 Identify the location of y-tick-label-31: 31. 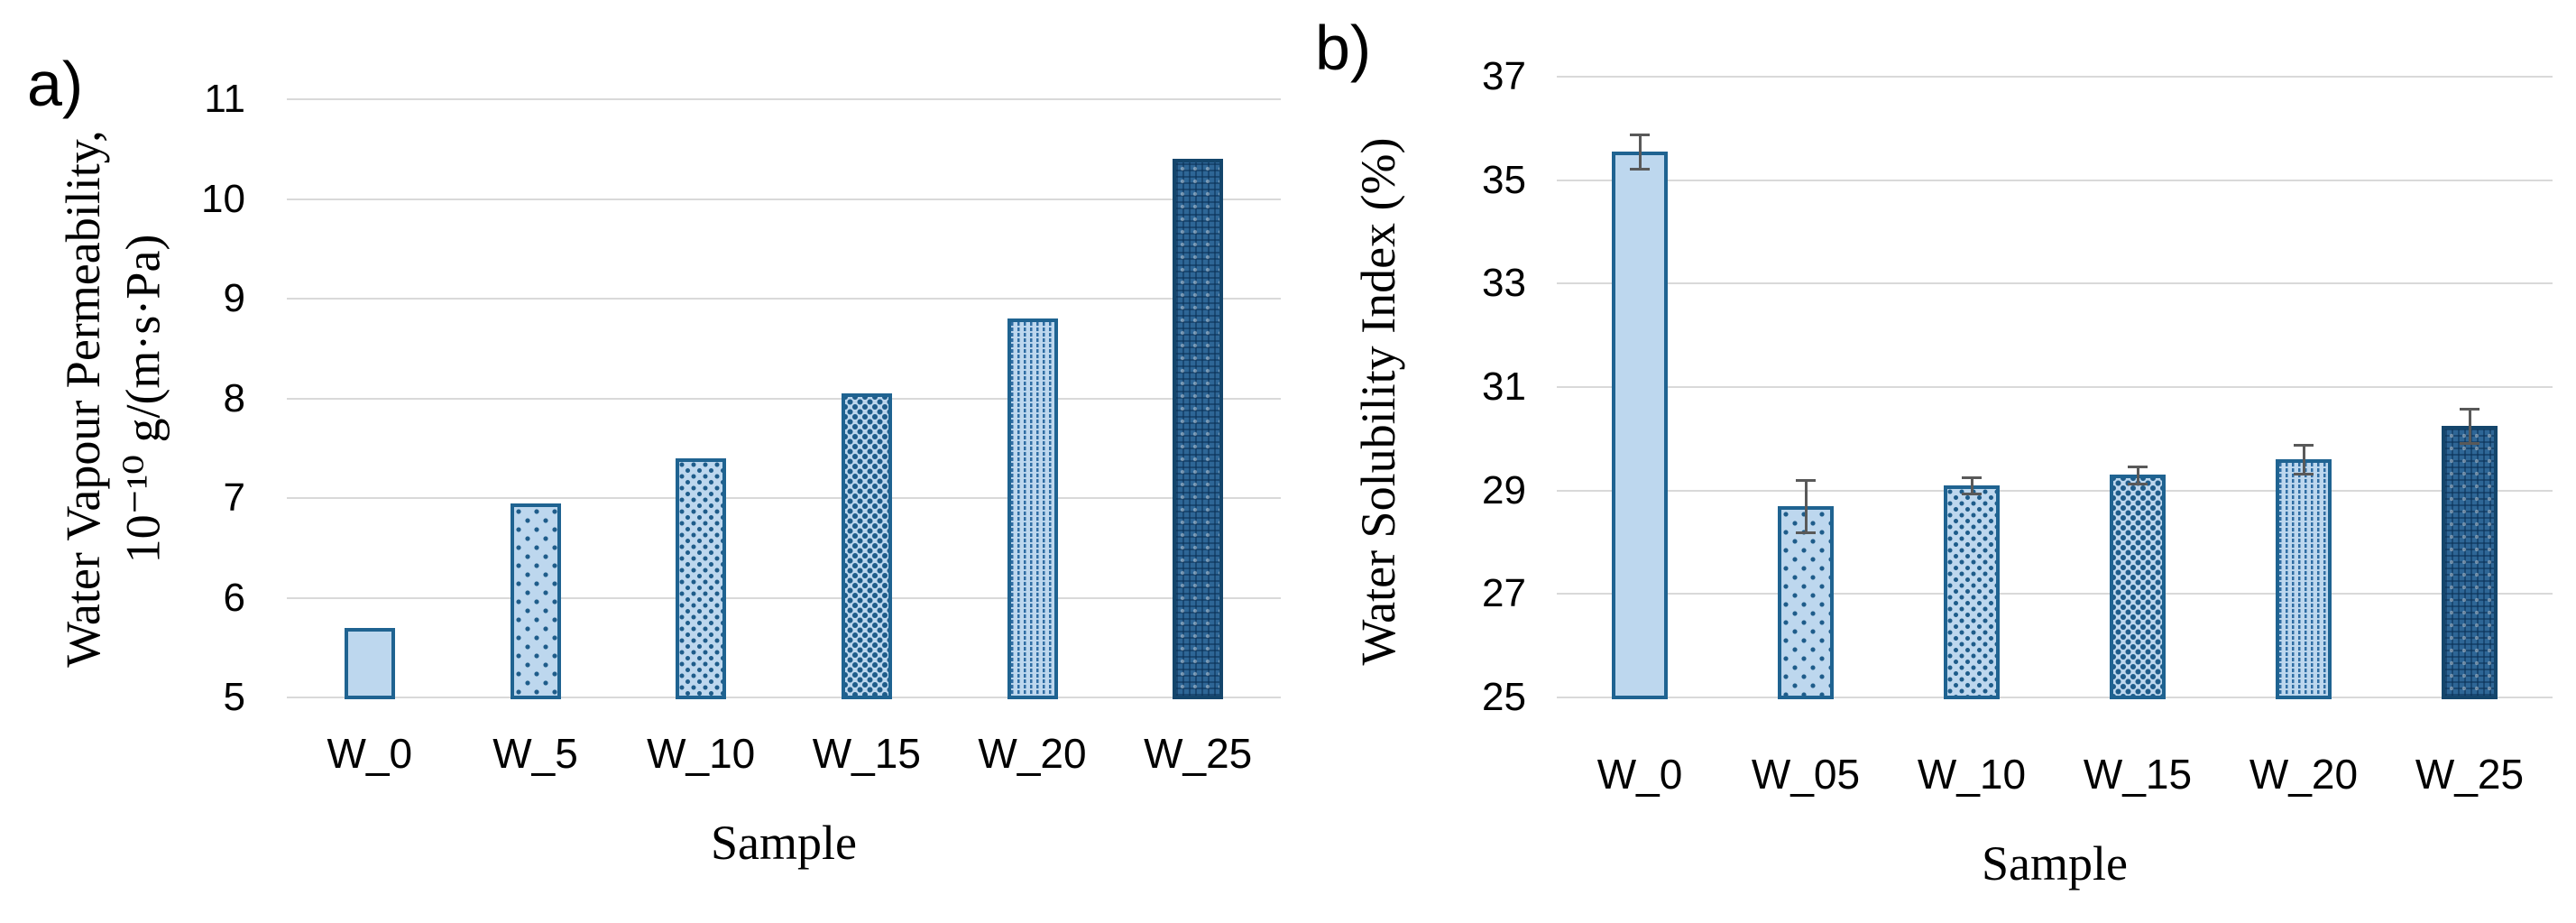
(1504, 387).